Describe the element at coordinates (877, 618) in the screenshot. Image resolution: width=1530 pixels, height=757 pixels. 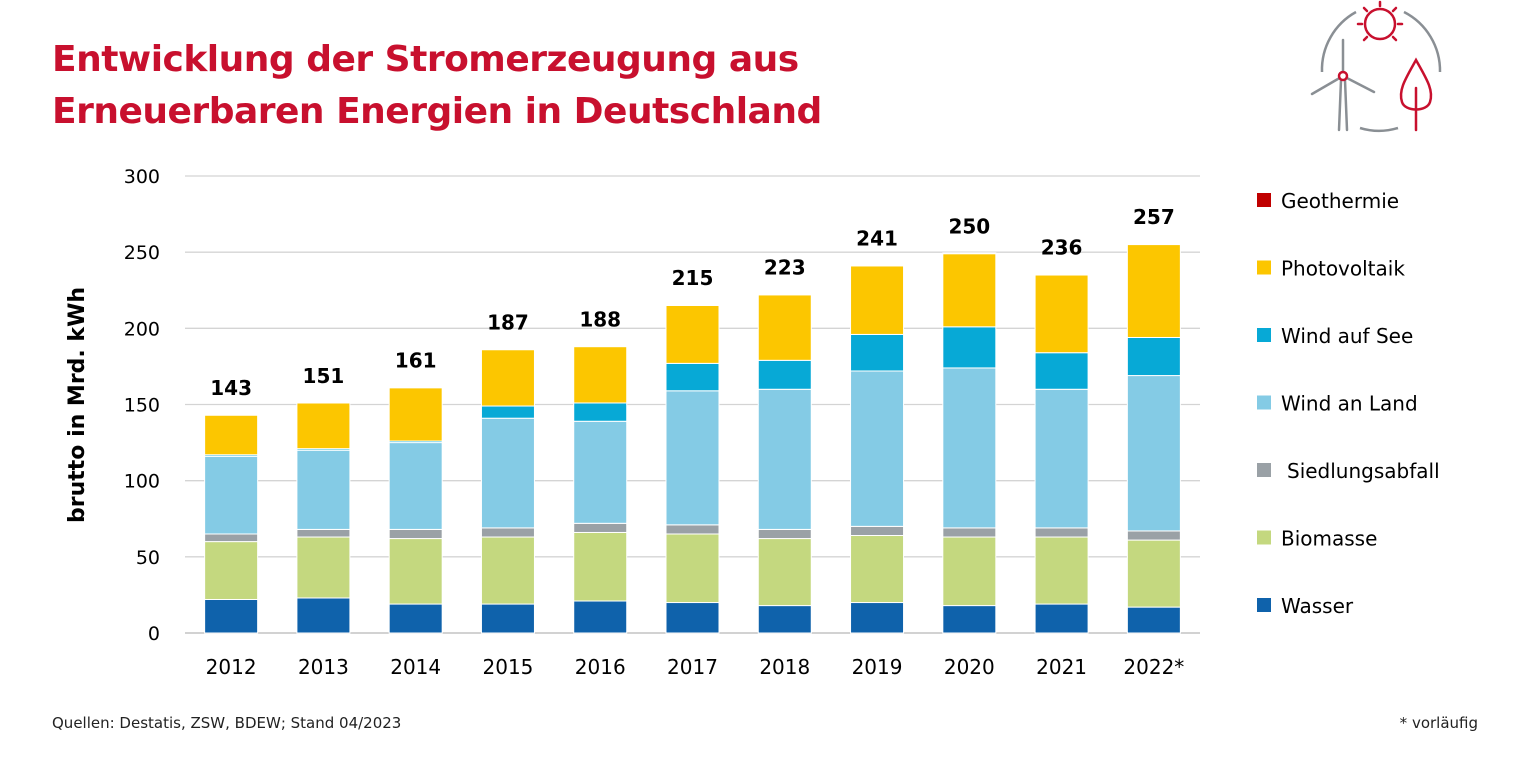
I see `bar-segment-wasser-2019` at that location.